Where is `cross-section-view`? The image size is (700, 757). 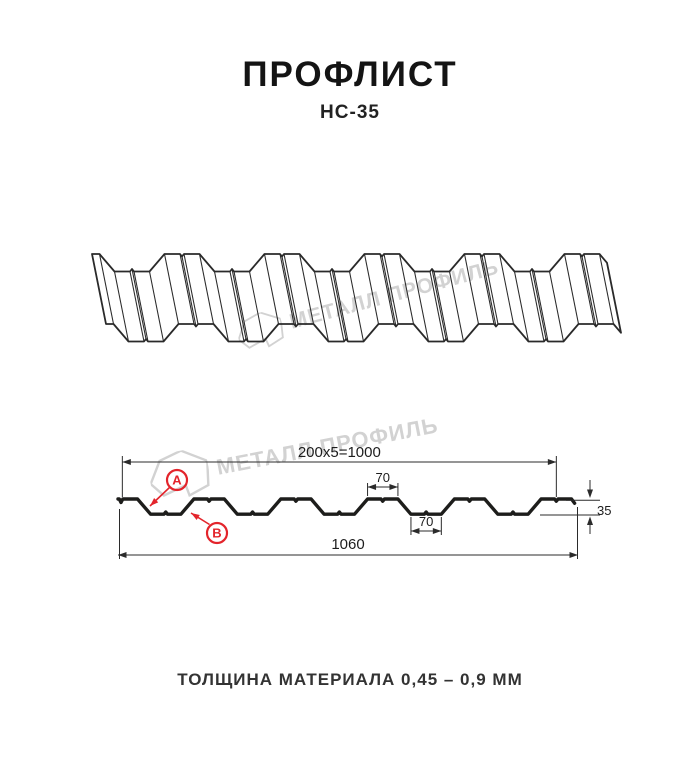 cross-section-view is located at coordinates (346, 506).